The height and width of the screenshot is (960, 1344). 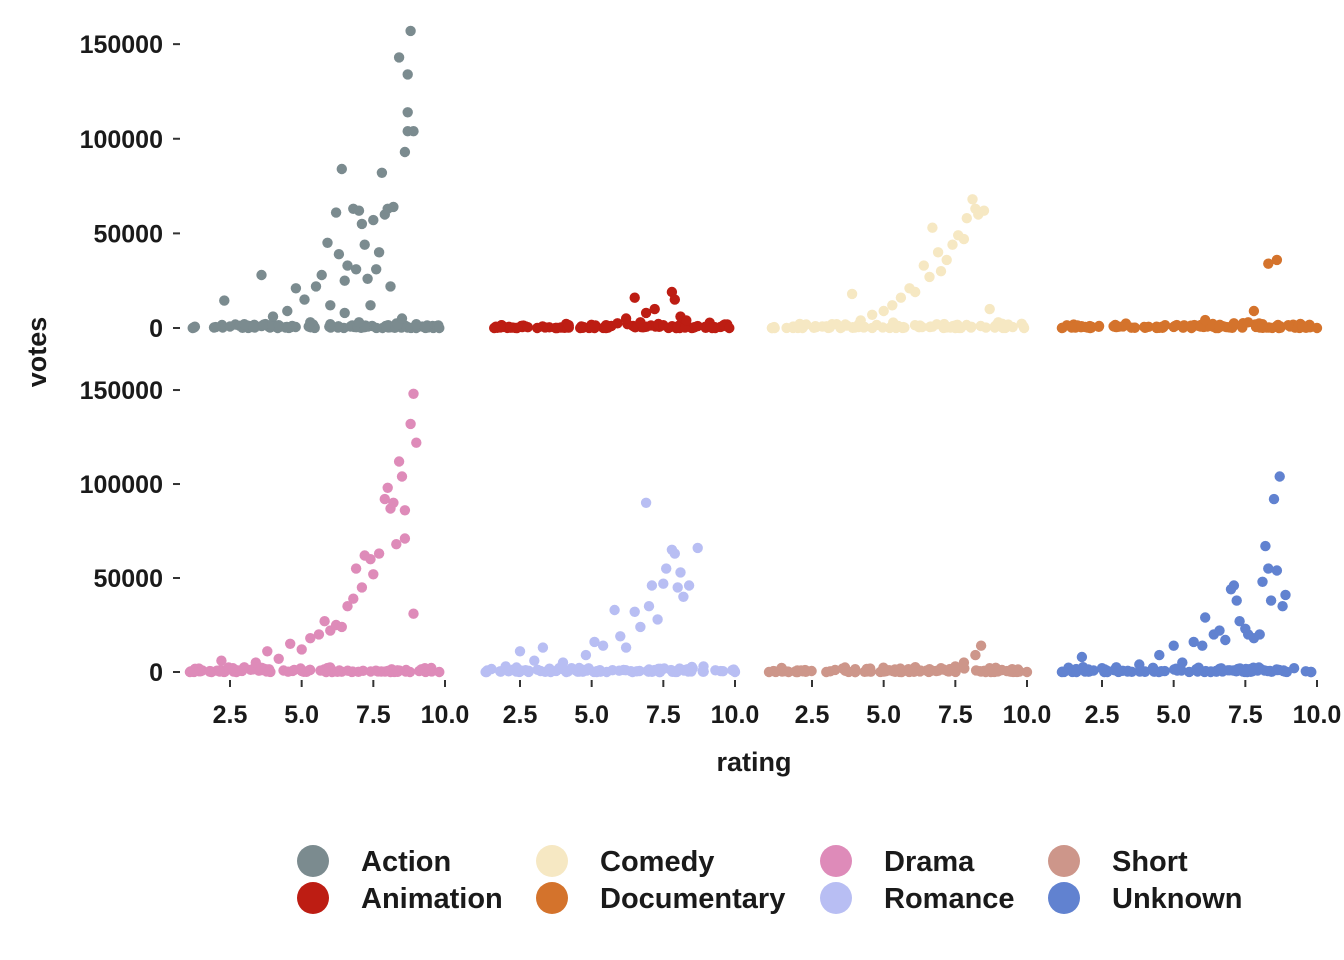 What do you see at coordinates (625, 861) in the screenshot?
I see `legend-item-comedy: Comedy` at bounding box center [625, 861].